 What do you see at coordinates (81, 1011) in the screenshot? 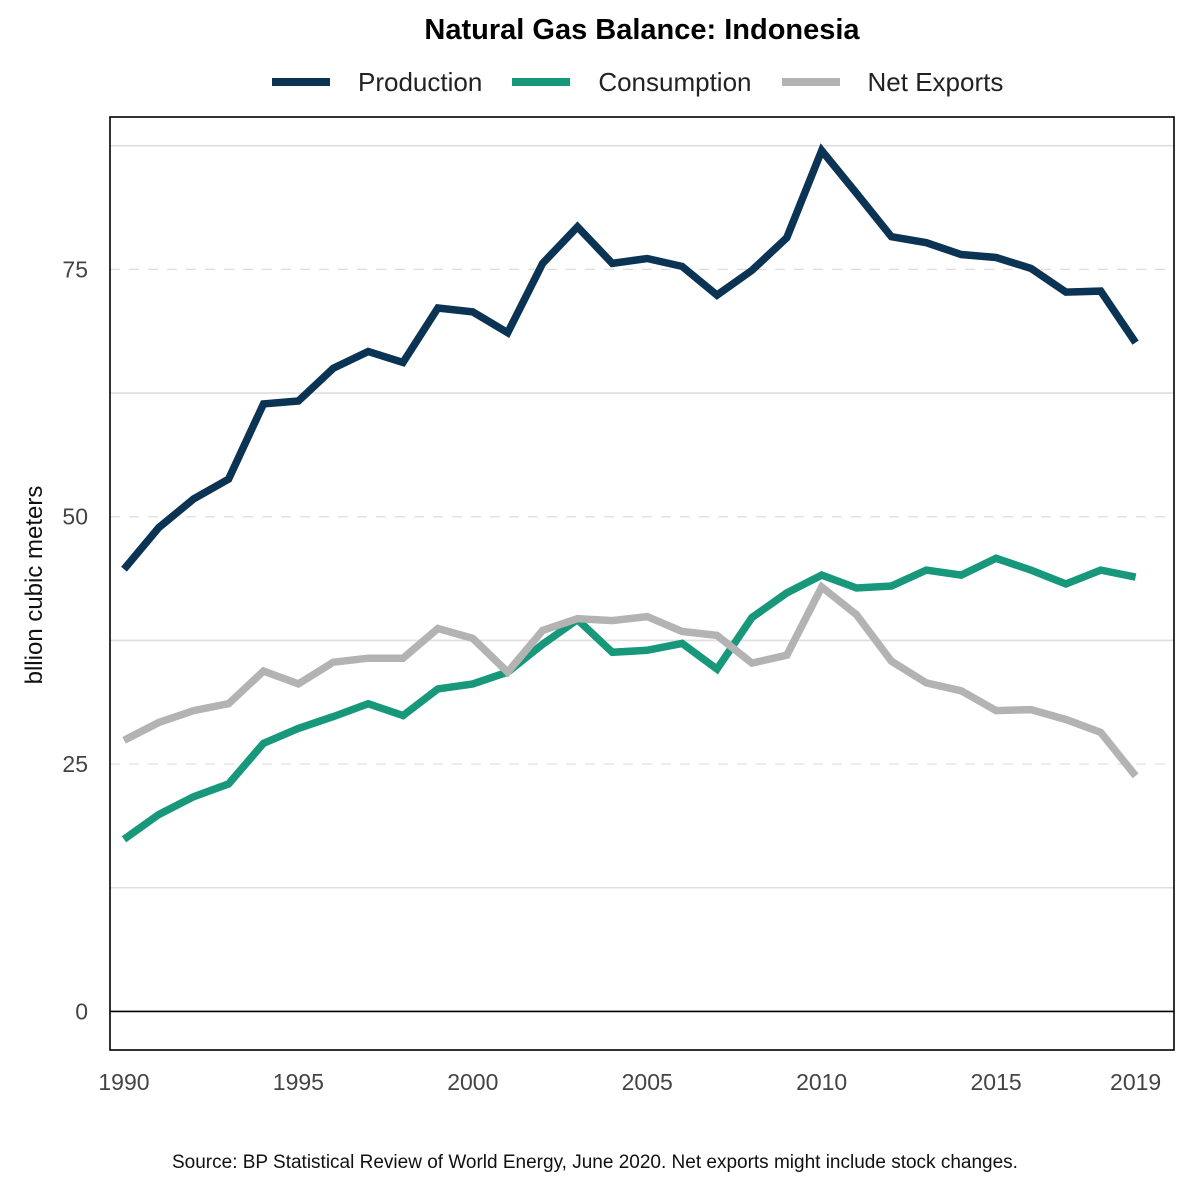
I see `y-tick-label: 0` at bounding box center [81, 1011].